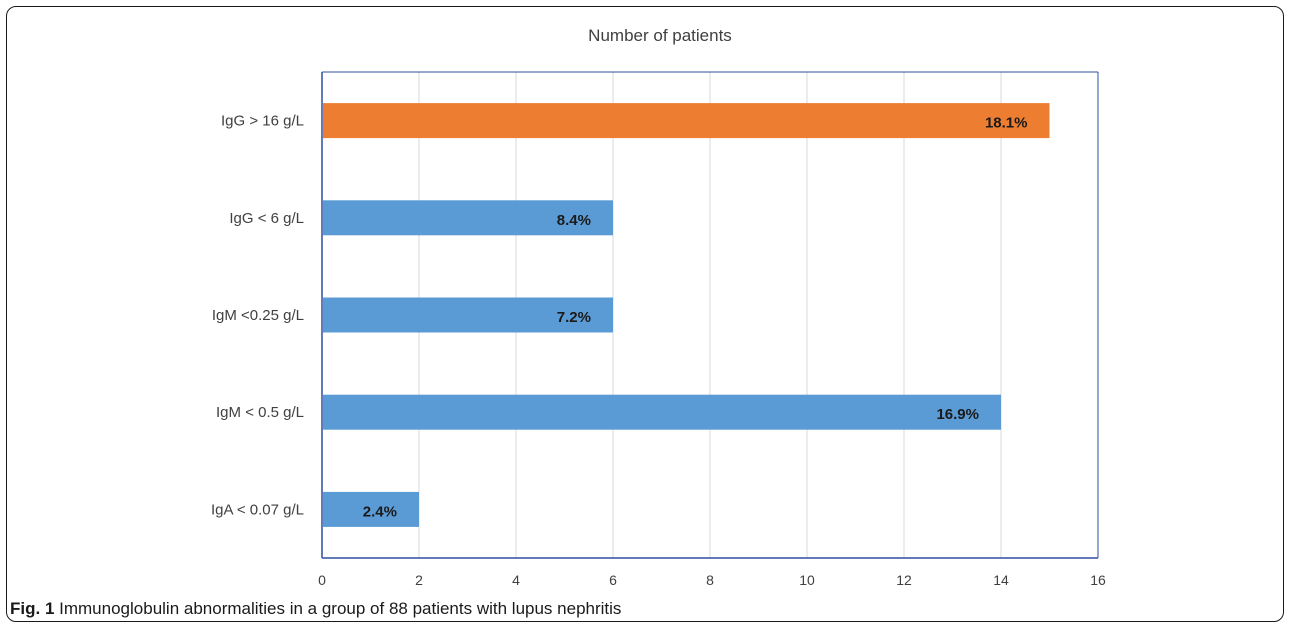 The width and height of the screenshot is (1290, 628). What do you see at coordinates (262, 121) in the screenshot?
I see `y-category-label: IgG > 16 g/L` at bounding box center [262, 121].